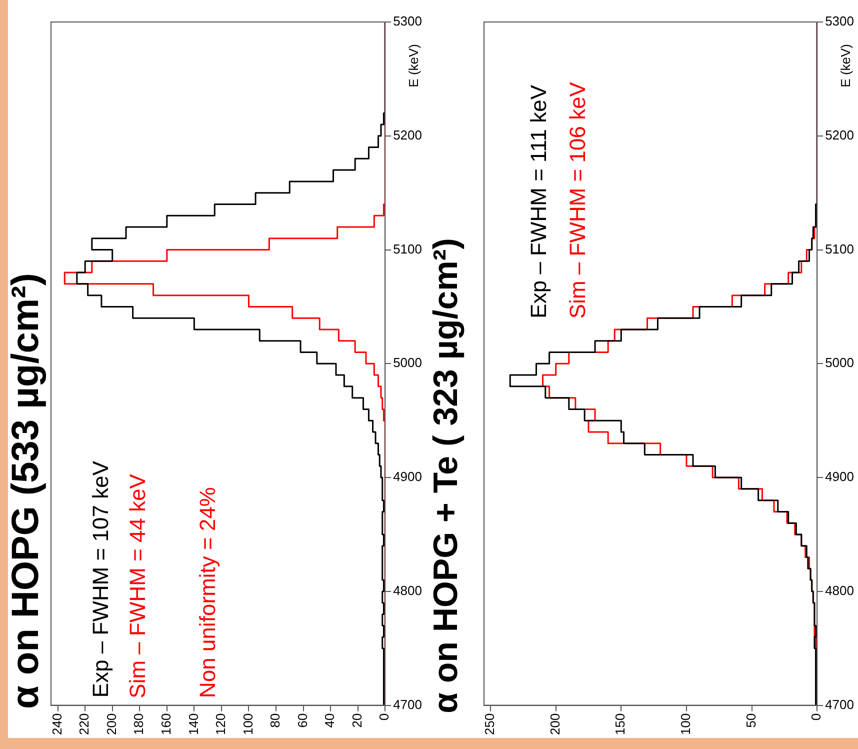 The width and height of the screenshot is (858, 749). I want to click on annotation: Sim – FWHM = 44 keV, so click(137, 586).